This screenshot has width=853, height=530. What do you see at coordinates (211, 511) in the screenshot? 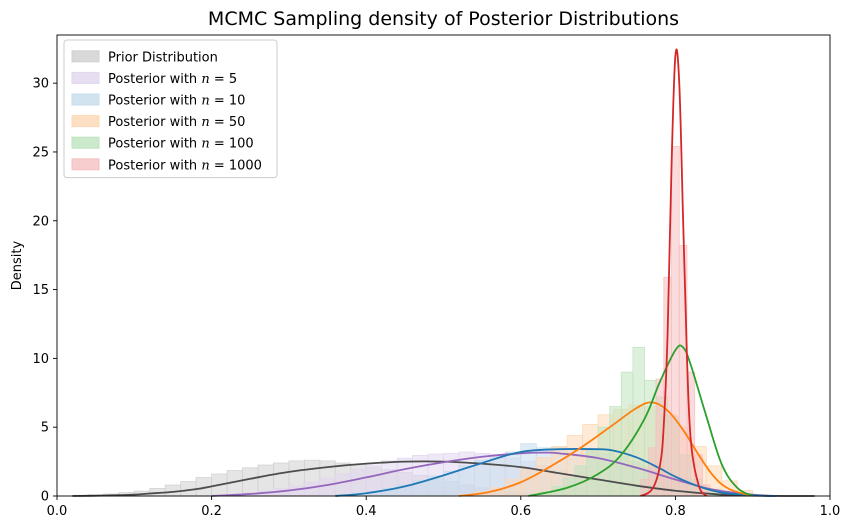
I see `x-tick-label: 0.2` at bounding box center [211, 511].